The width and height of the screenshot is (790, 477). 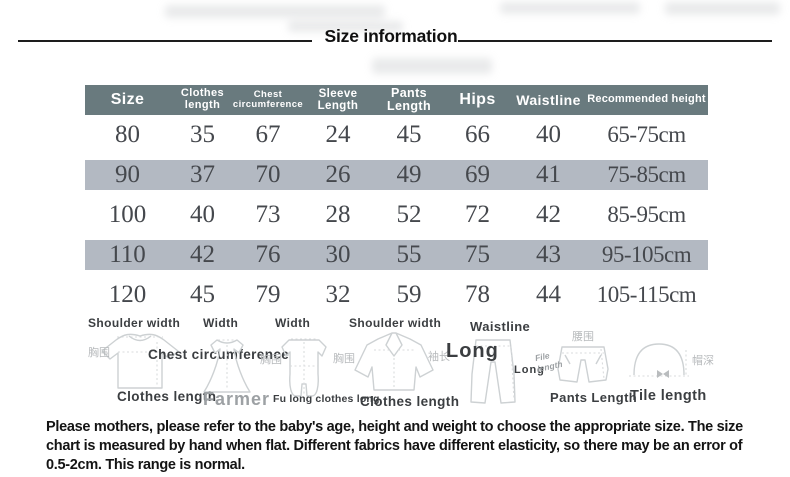 What do you see at coordinates (409, 174) in the screenshot?
I see `table-cell: 49` at bounding box center [409, 174].